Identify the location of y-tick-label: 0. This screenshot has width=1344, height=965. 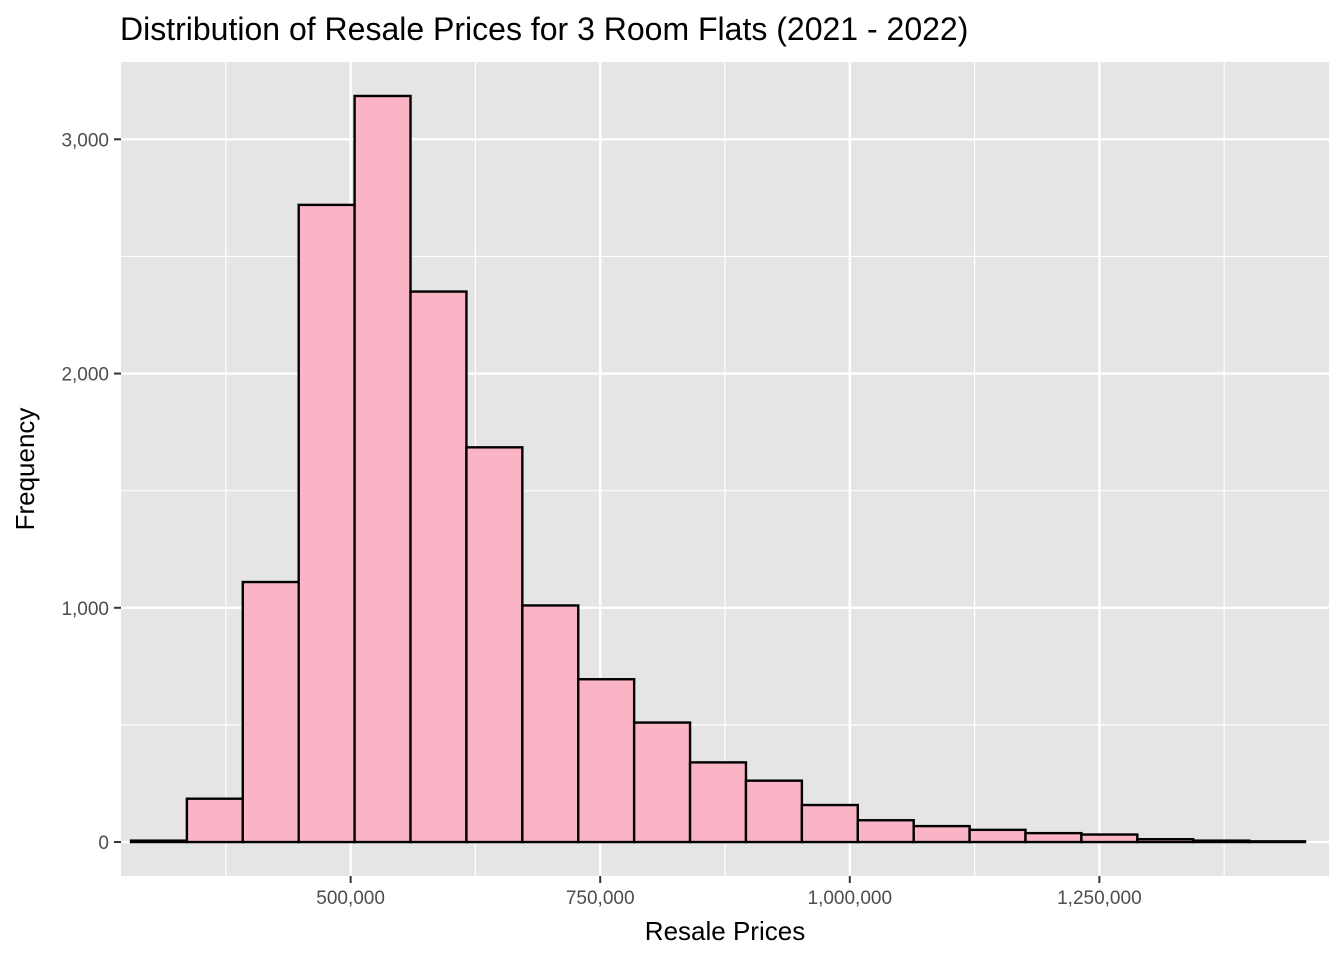
(103, 843).